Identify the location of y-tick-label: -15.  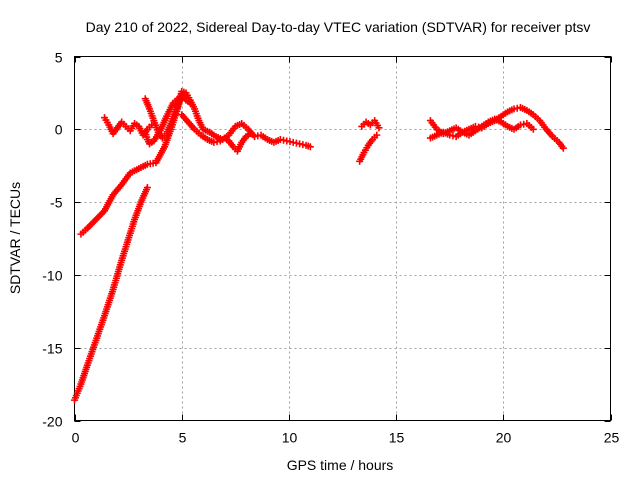
(52, 349).